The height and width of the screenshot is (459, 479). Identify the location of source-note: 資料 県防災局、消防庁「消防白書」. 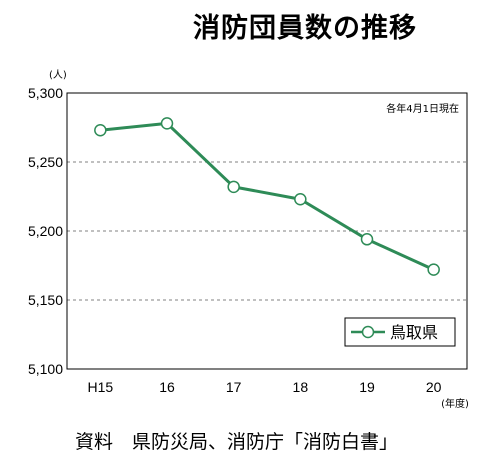
(236, 442).